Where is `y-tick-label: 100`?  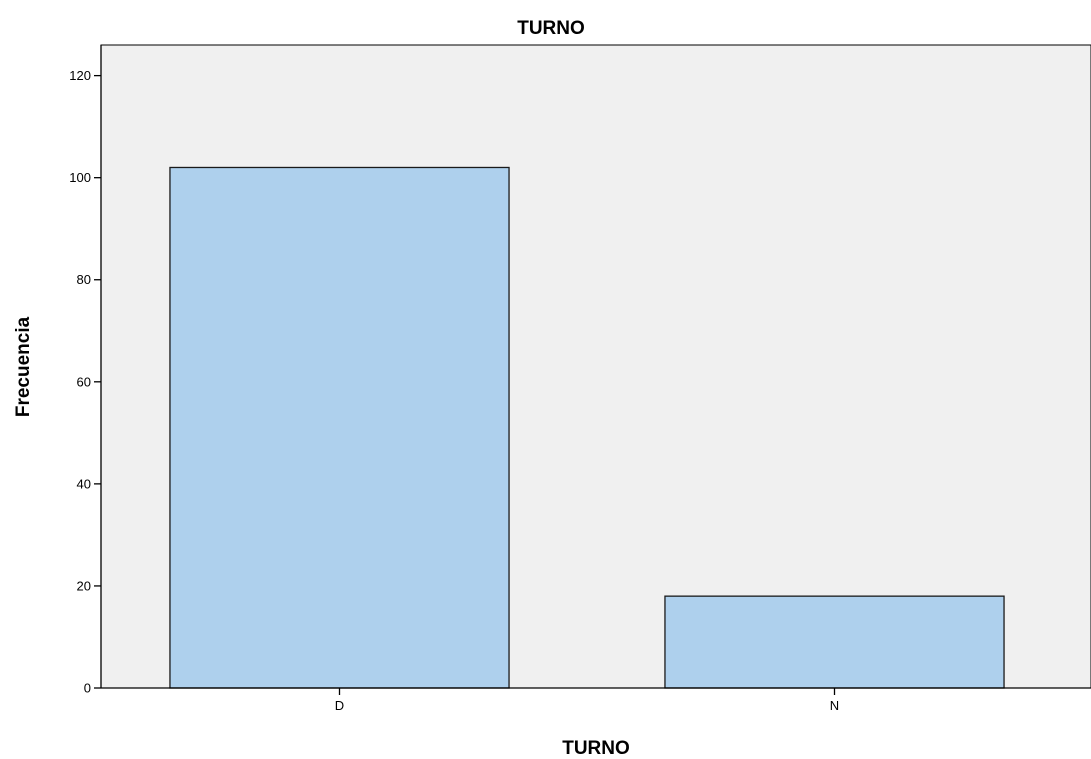
y-tick-label: 100 is located at coordinates (80, 177).